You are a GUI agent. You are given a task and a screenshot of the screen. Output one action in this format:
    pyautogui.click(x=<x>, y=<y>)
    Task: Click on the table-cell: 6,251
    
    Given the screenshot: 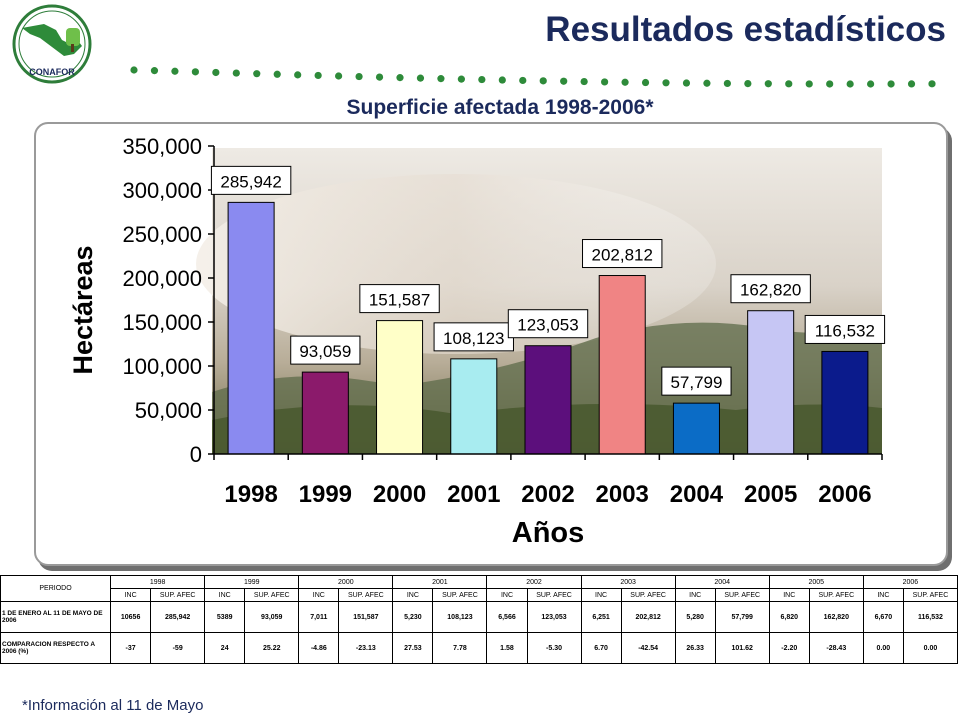 What is the action you would take?
    pyautogui.click(x=601, y=617)
    